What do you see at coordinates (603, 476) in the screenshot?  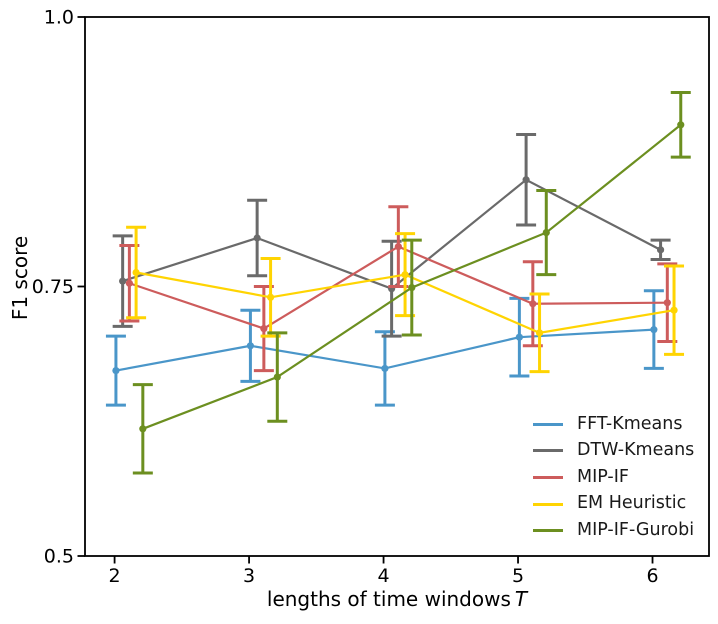 I see `legend-label: MIP-IF` at bounding box center [603, 476].